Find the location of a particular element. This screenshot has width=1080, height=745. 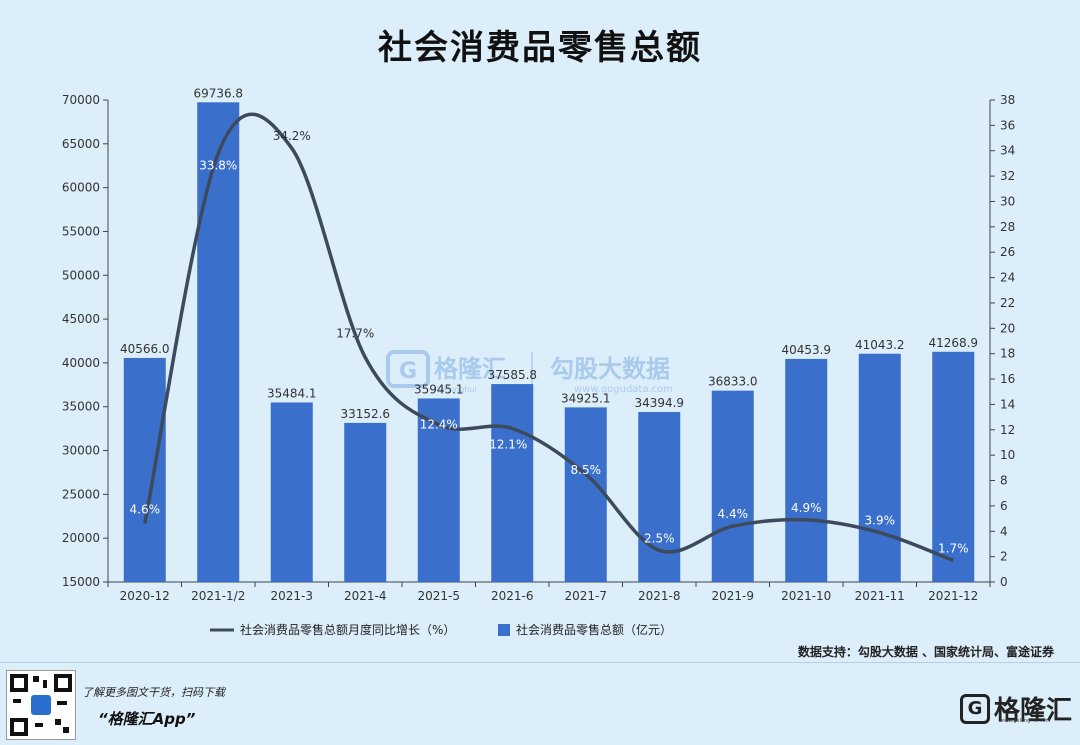

x-tick-label: 2021-9 is located at coordinates (732, 596).